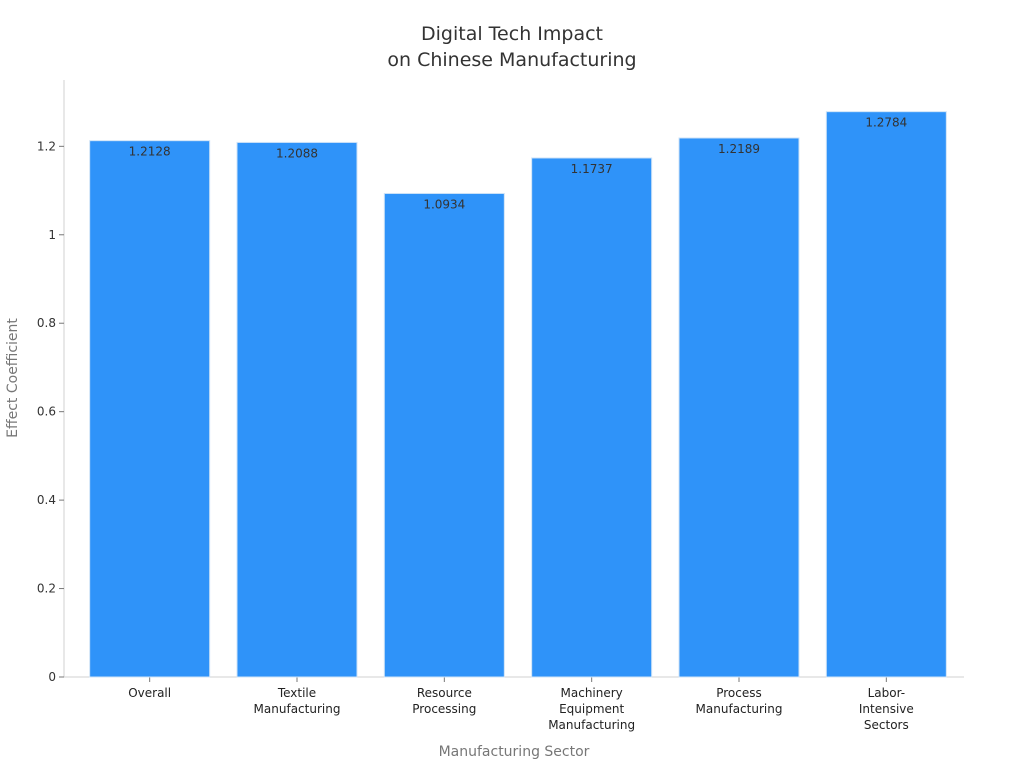  I want to click on x-tick-label-line: Sectors, so click(886, 725).